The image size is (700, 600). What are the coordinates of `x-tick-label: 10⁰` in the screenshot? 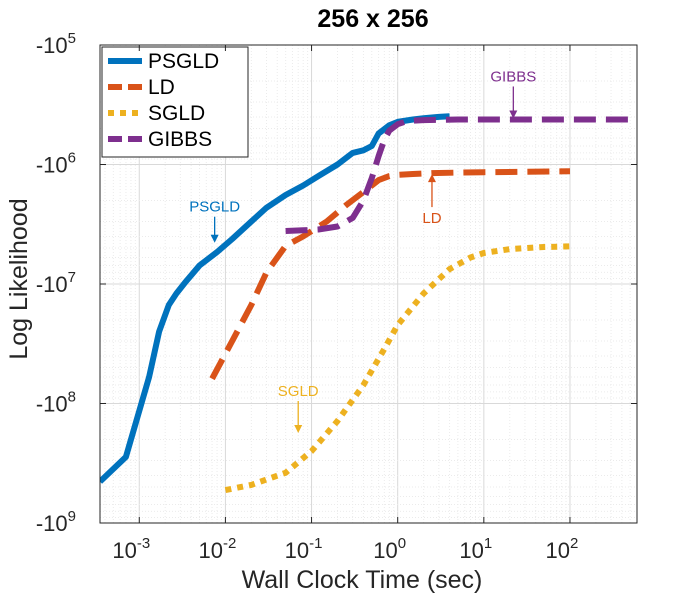 It's located at (389, 549).